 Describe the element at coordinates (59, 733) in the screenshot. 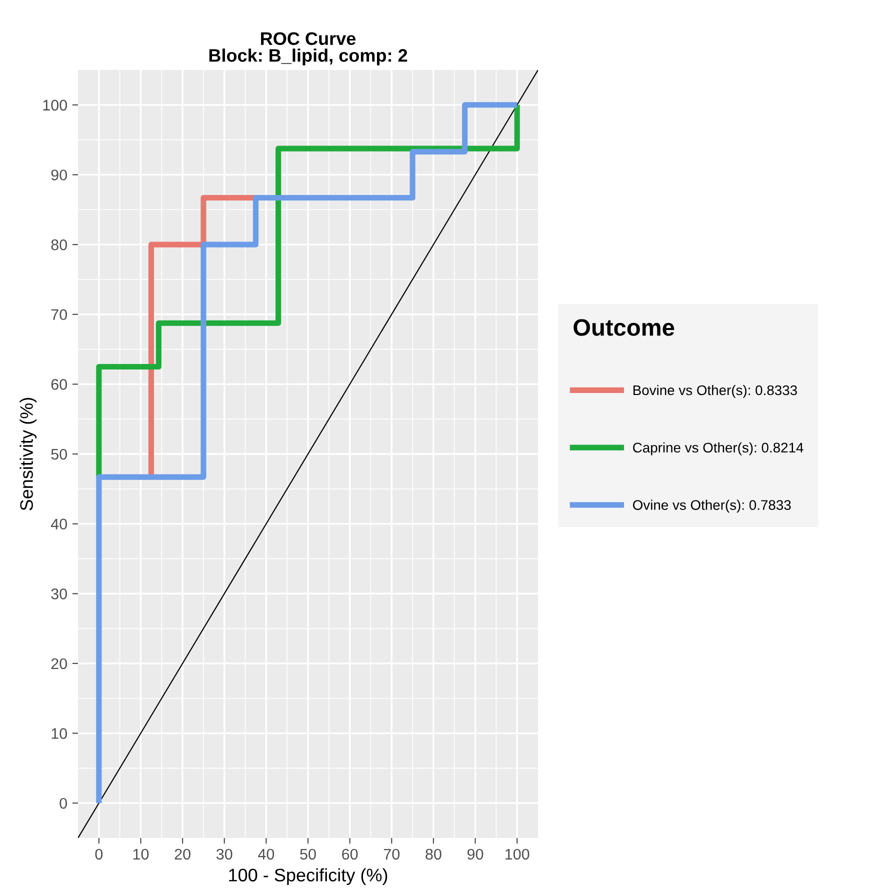

I see `y-tick-label: 10` at that location.